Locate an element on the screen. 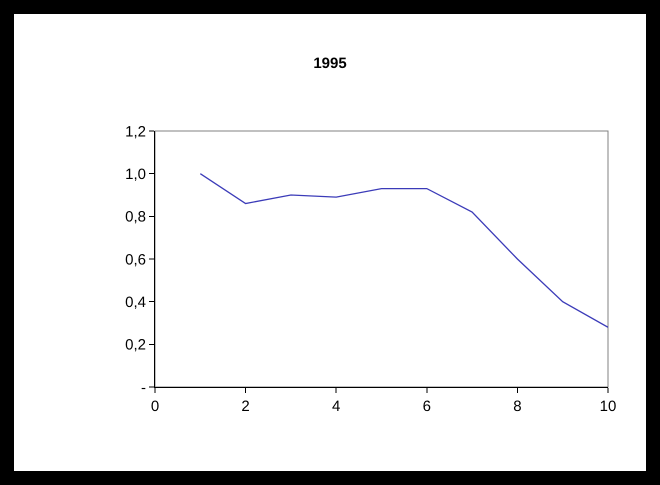  x-tick-label: 8 is located at coordinates (517, 406).